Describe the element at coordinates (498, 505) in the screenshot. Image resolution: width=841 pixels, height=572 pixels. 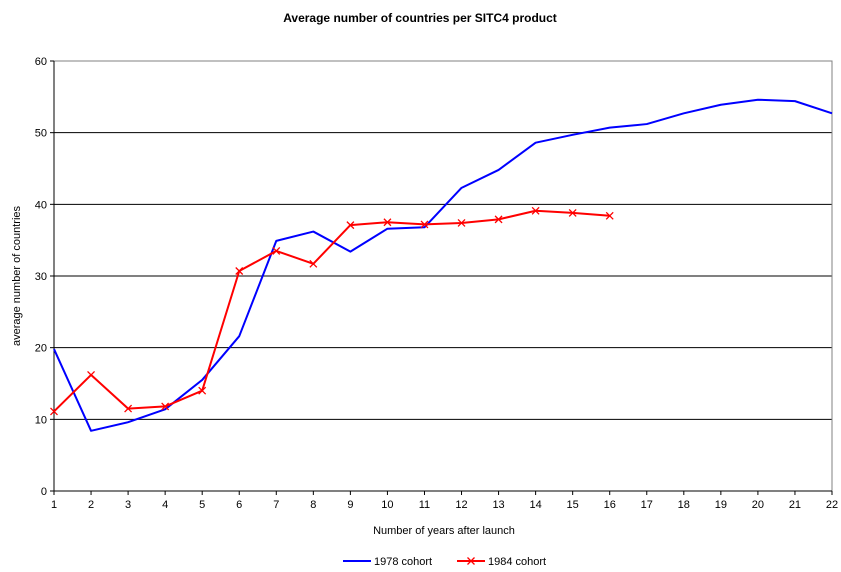
I see `x-tick-label: 13` at that location.